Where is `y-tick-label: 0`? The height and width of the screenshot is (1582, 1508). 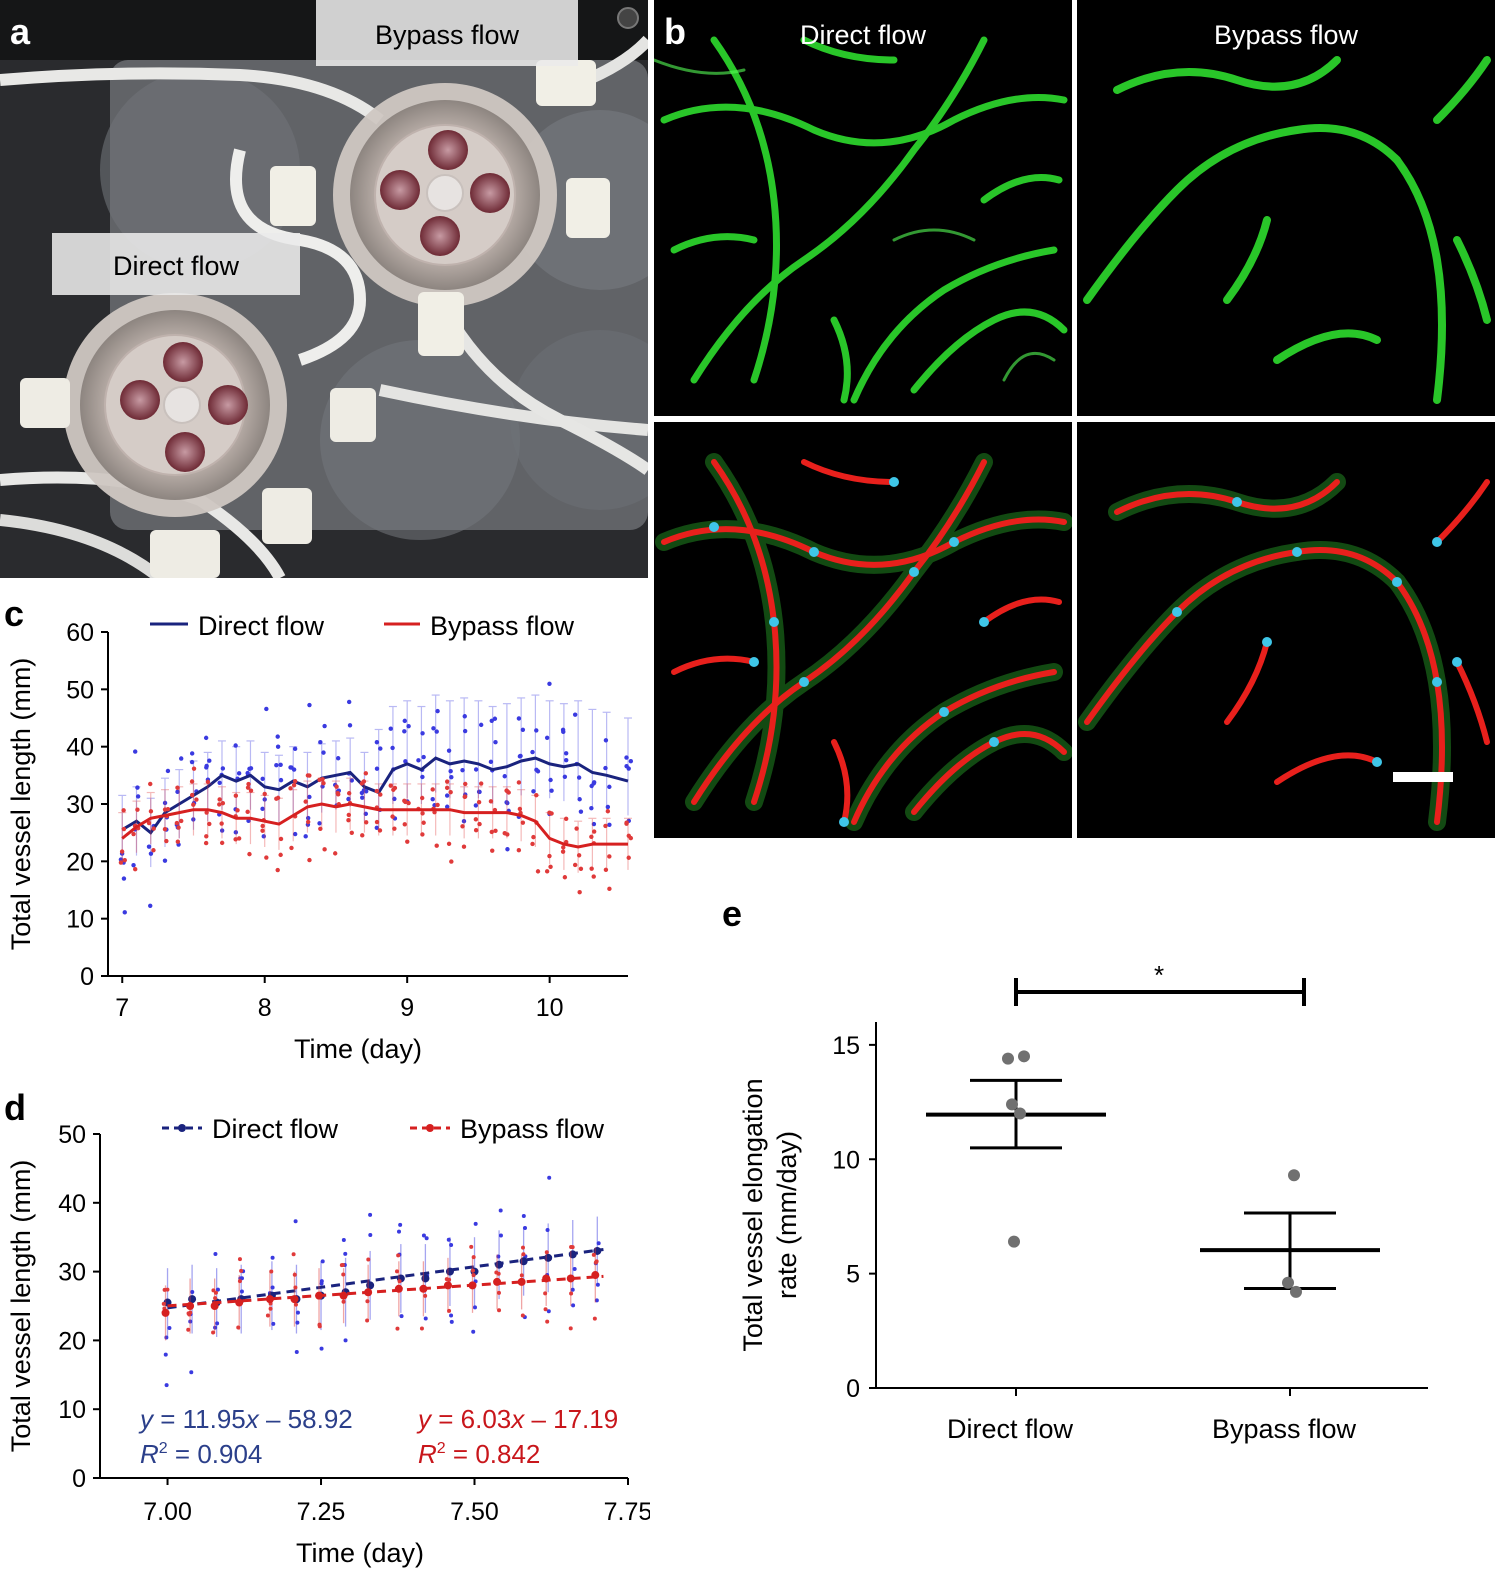 y-tick-label: 0 is located at coordinates (79, 1479).